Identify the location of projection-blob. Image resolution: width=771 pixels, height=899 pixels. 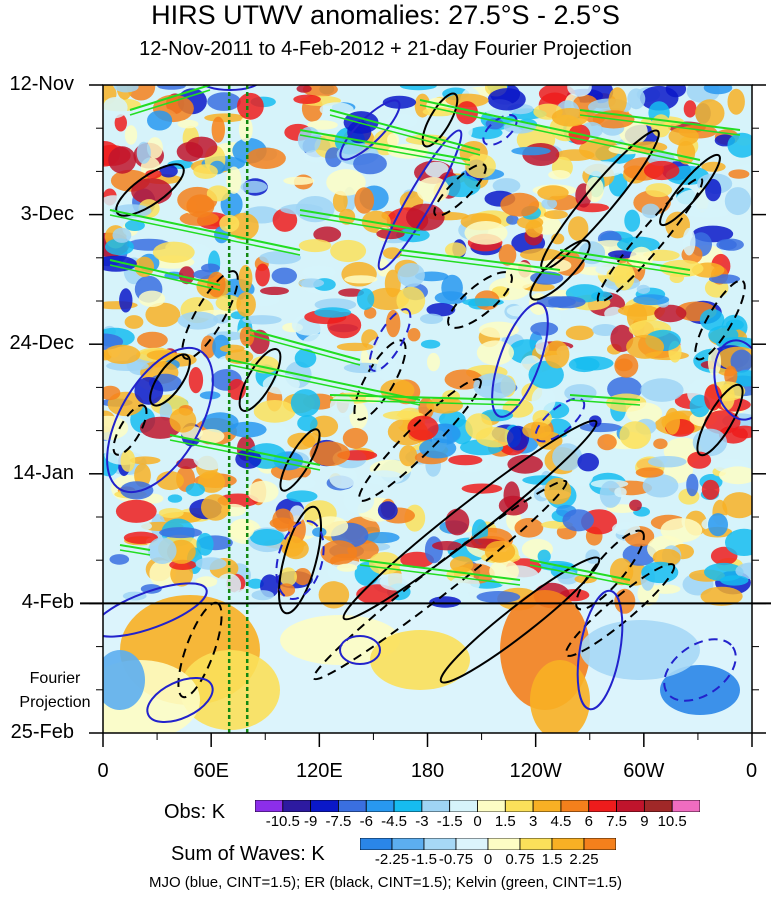
(340, 640).